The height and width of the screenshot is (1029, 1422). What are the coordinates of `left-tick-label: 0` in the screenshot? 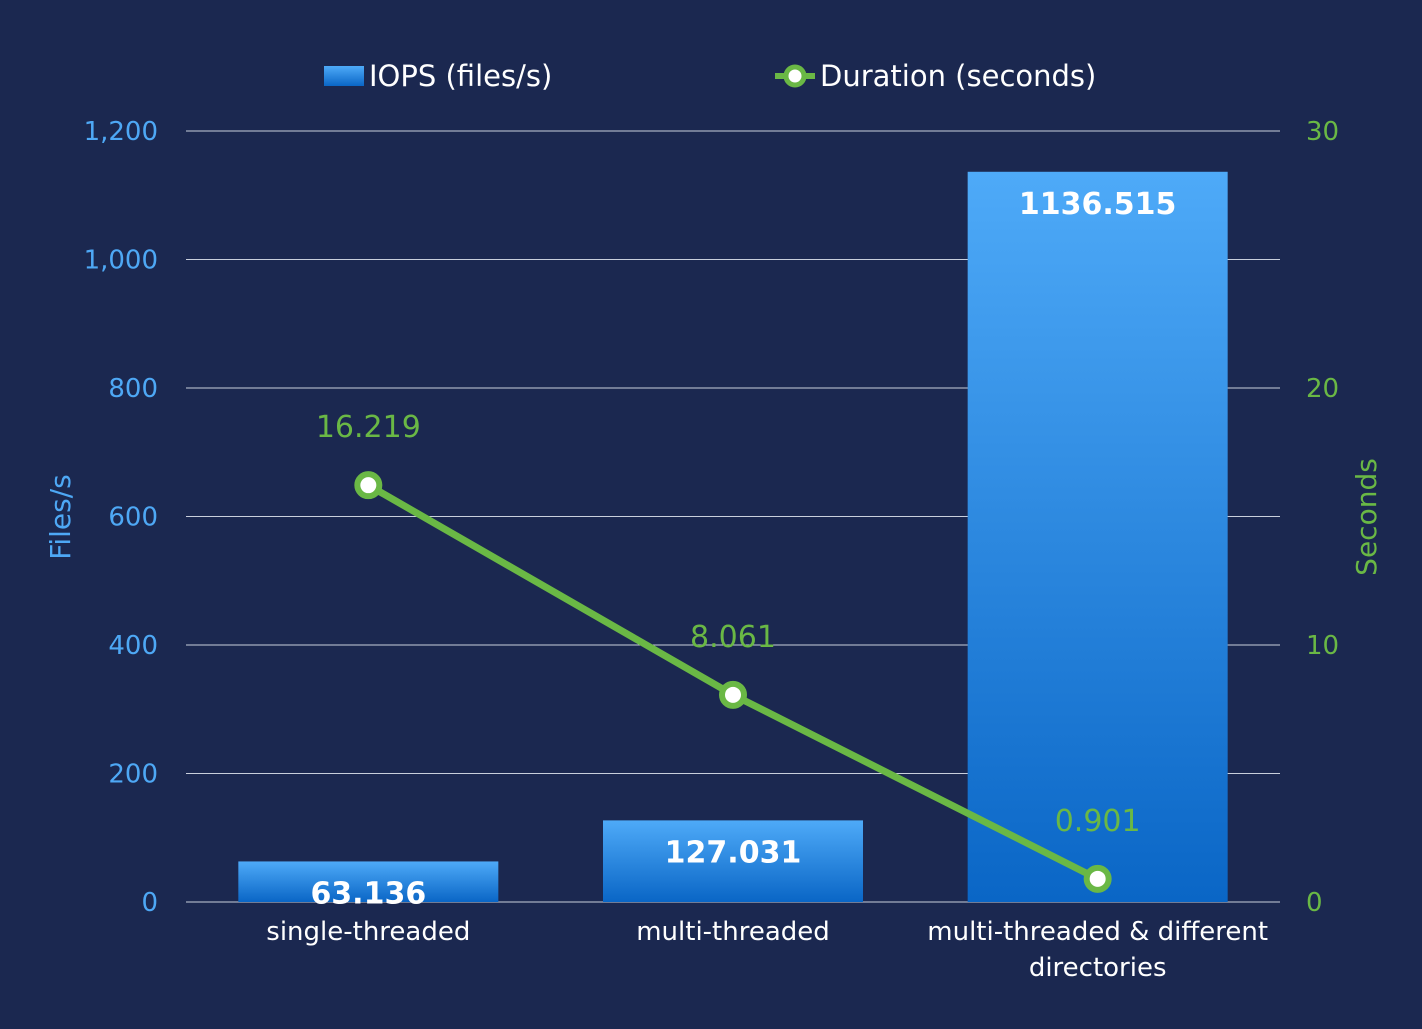 It's located at (149, 903).